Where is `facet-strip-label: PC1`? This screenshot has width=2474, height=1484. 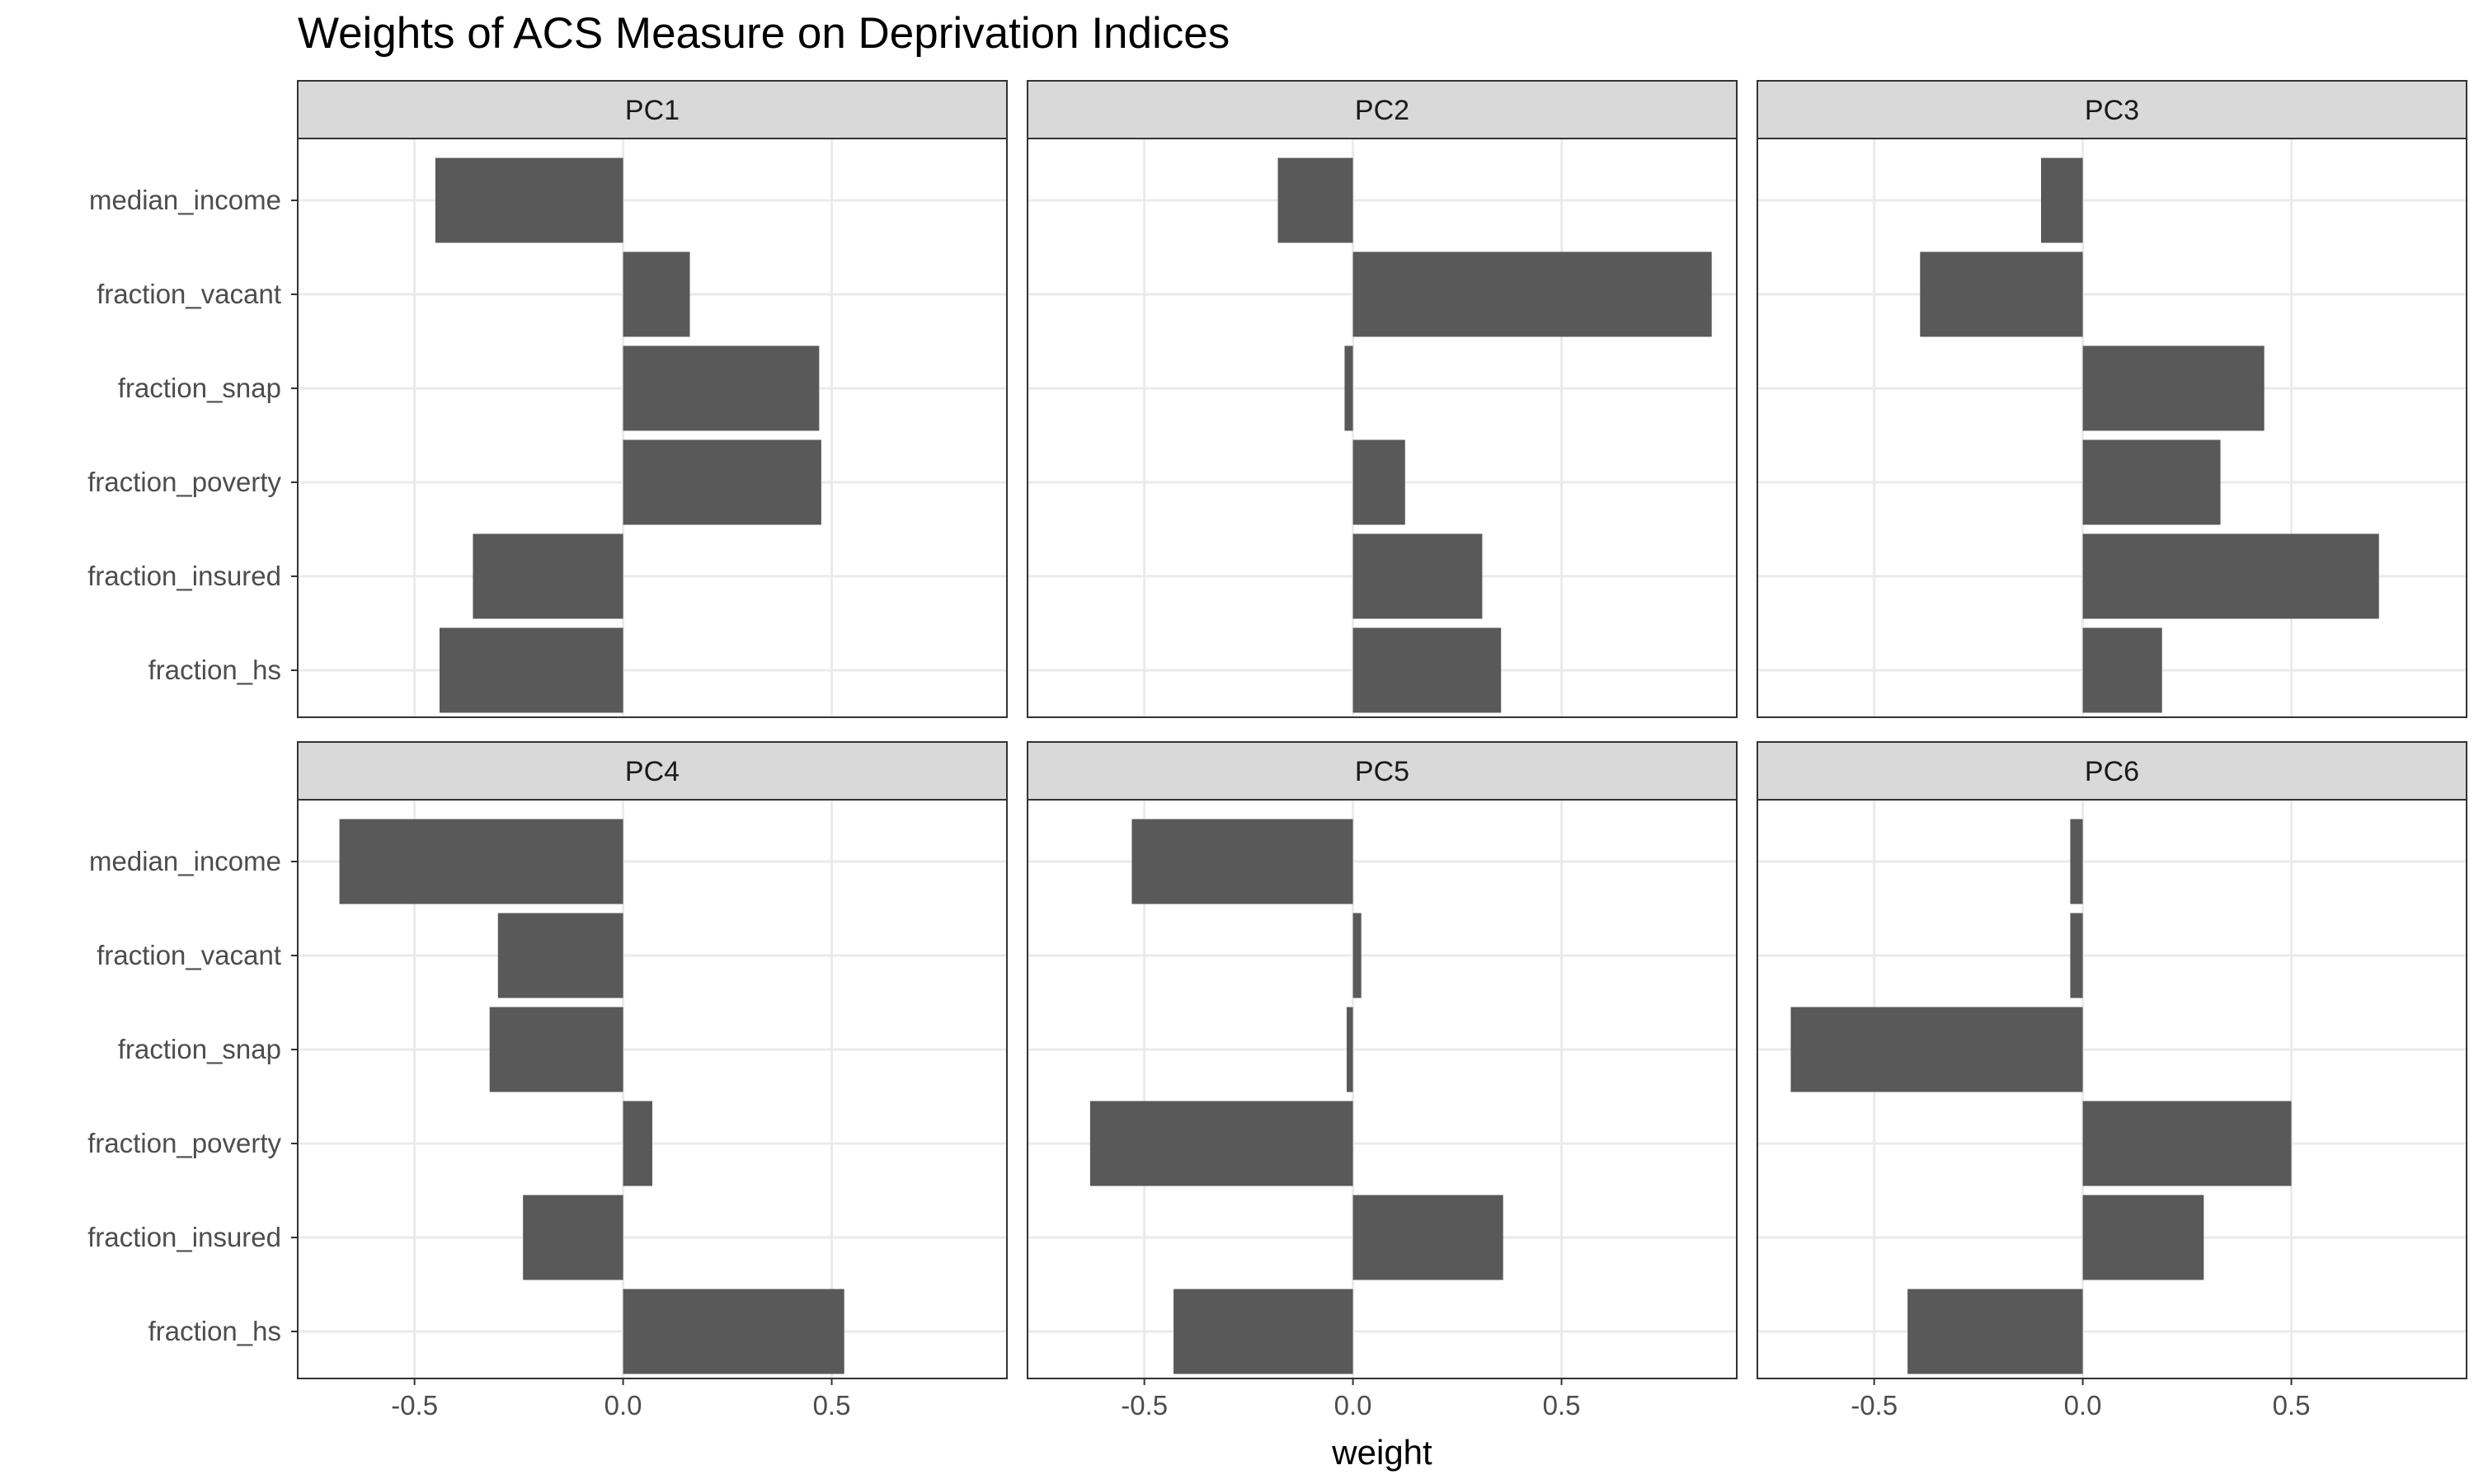 facet-strip-label: PC1 is located at coordinates (652, 111).